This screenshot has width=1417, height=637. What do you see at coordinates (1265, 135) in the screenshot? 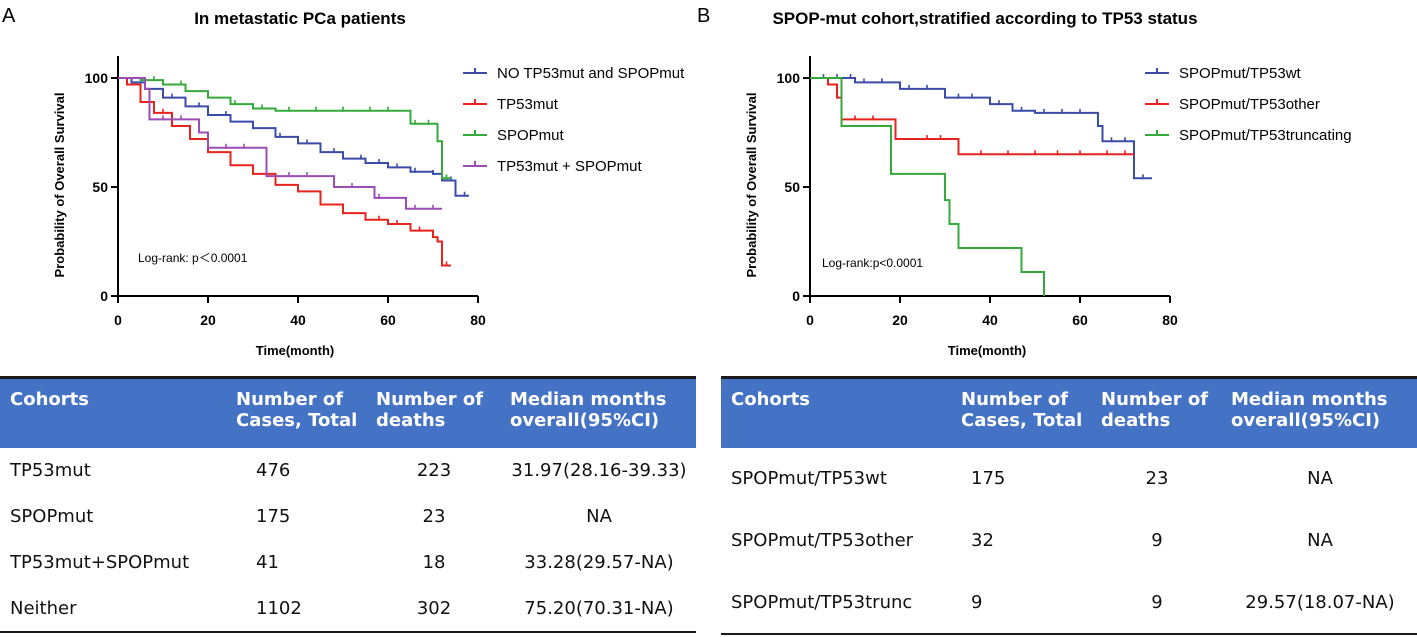
I see `legend-label: SPOPmut/TP53truncating` at bounding box center [1265, 135].